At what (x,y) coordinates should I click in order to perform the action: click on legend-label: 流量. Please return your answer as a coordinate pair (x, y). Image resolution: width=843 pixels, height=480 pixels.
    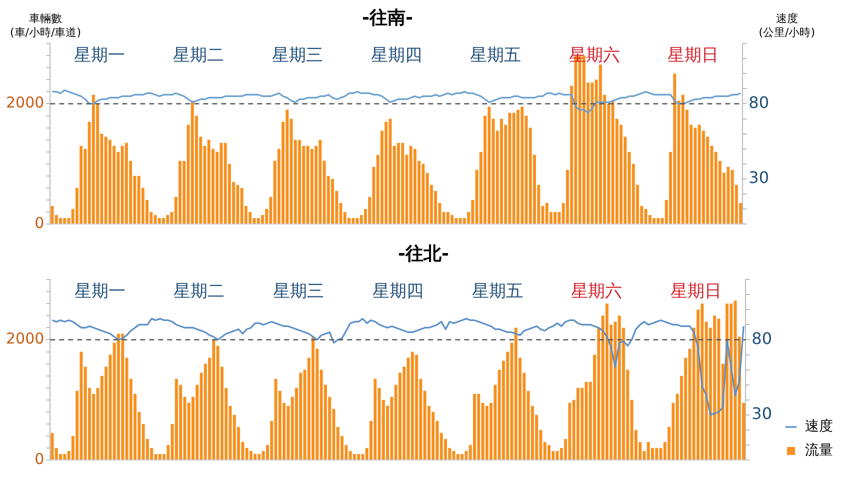
    Looking at the image, I should click on (819, 450).